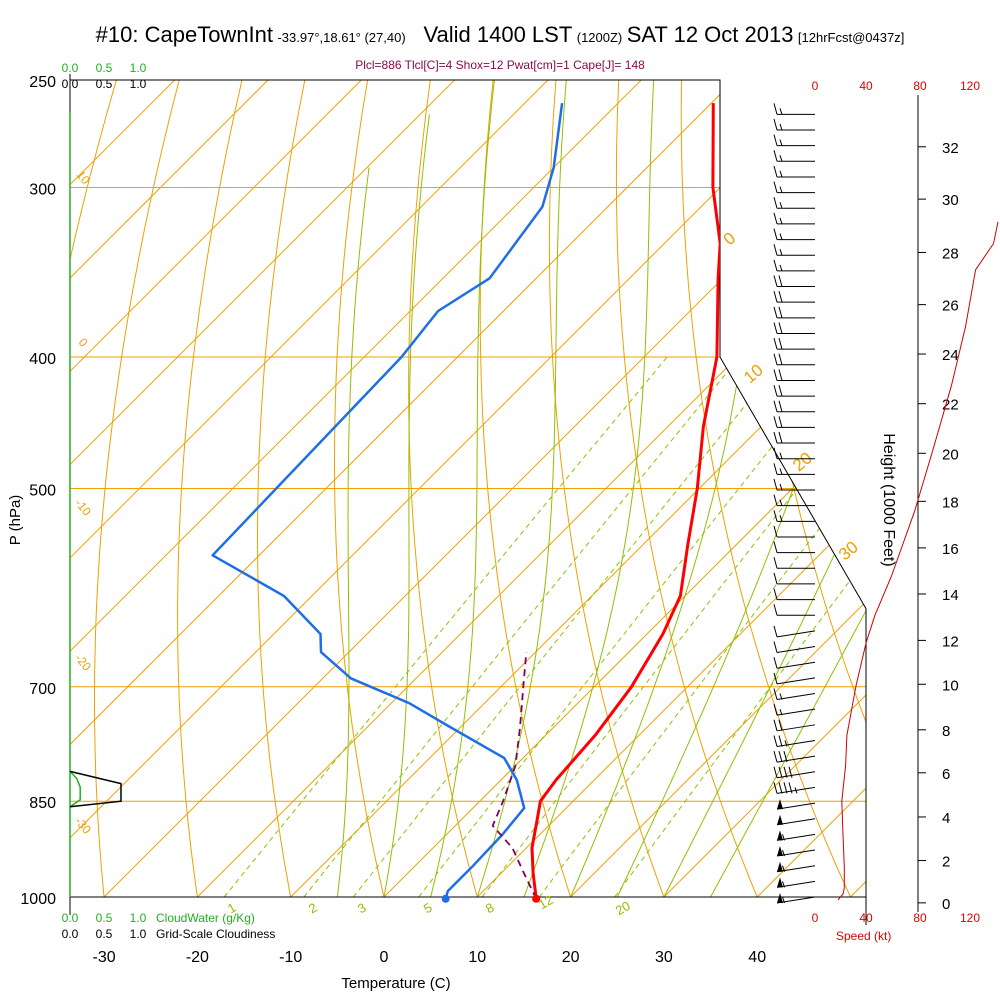  What do you see at coordinates (848, 550) in the screenshot?
I see `dry-adiabat-label: 30` at bounding box center [848, 550].